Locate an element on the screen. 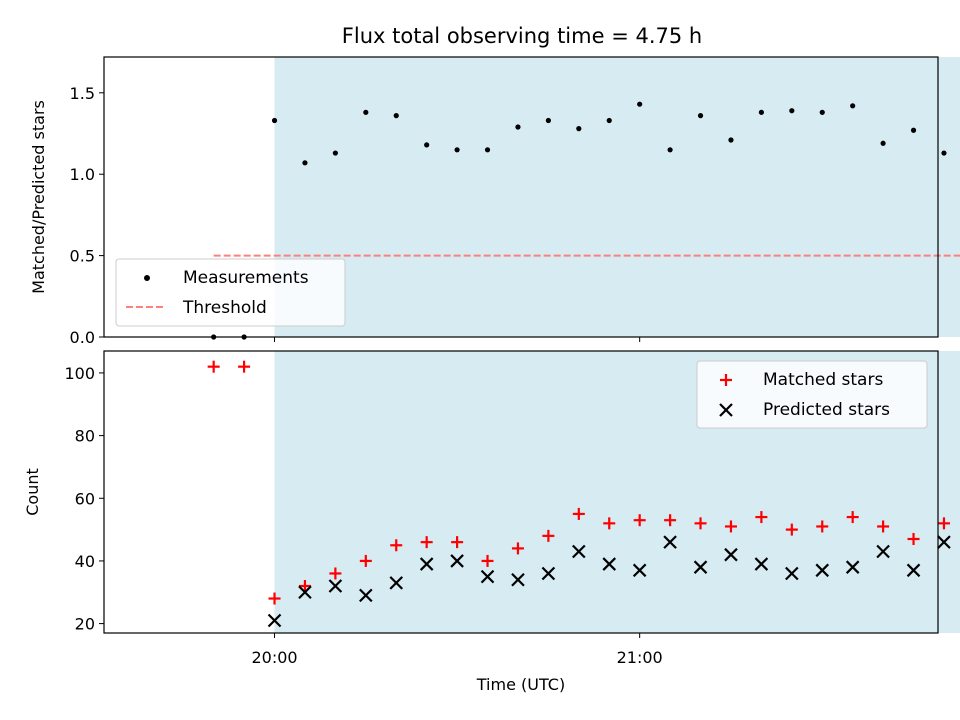 The height and width of the screenshot is (720, 960). bottom-legend-box is located at coordinates (812, 394).